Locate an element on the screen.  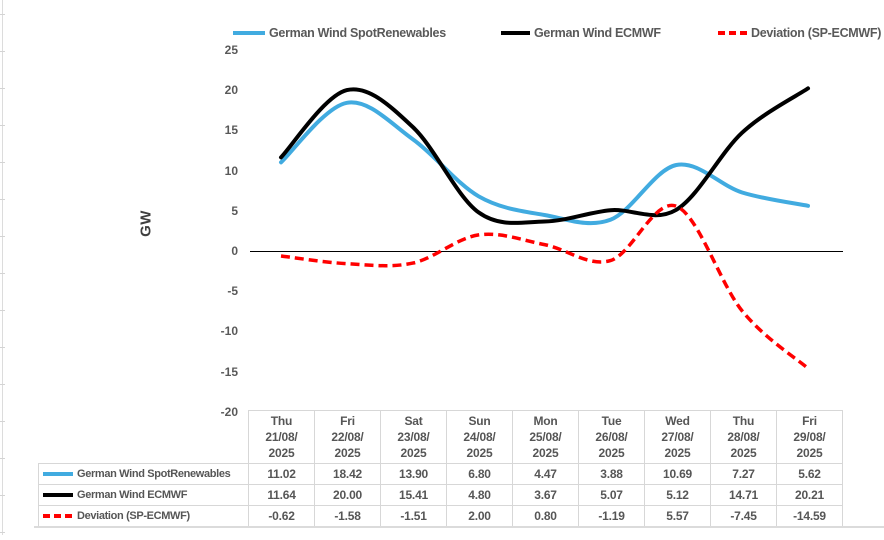
table-value-cell: 4.80 is located at coordinates (479, 495).